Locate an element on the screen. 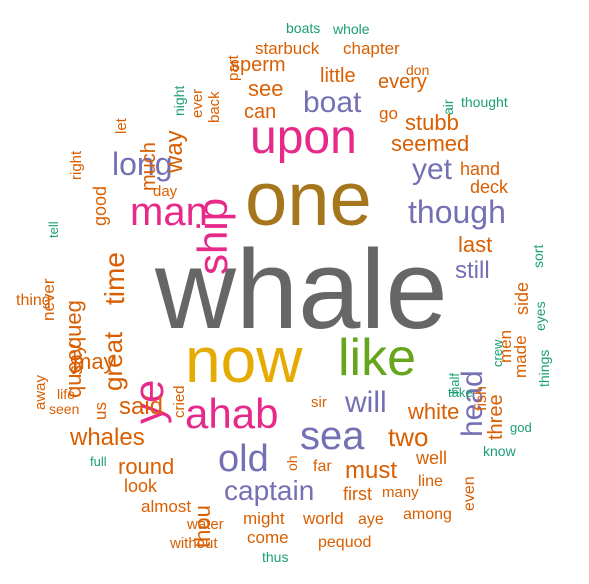 Image resolution: width=589 pixels, height=584 pixels. word-come: come is located at coordinates (268, 537).